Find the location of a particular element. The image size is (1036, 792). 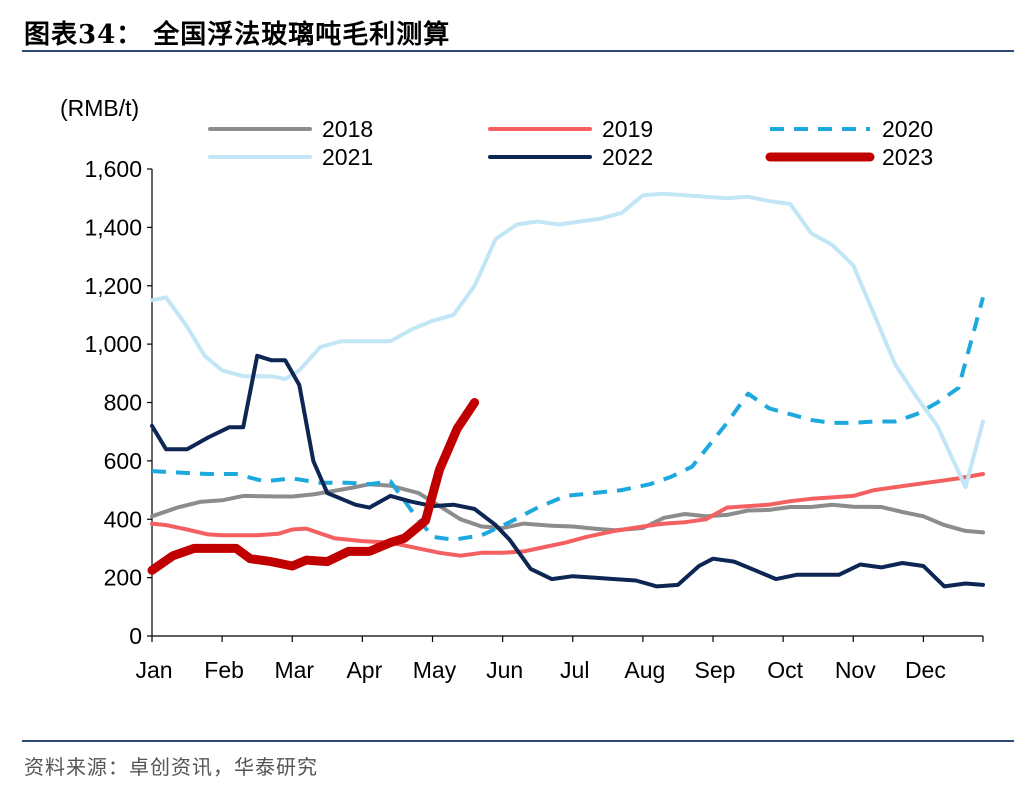

y-tick-label: 800 is located at coordinates (123, 403).